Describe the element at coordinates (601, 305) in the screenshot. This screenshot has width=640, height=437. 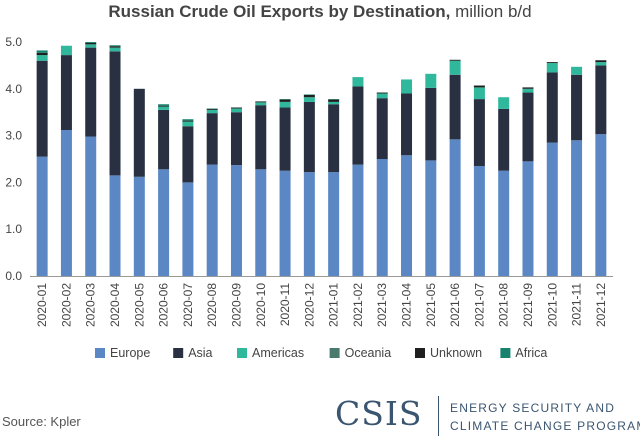
I see `x-tick-label: 2021-12` at that location.